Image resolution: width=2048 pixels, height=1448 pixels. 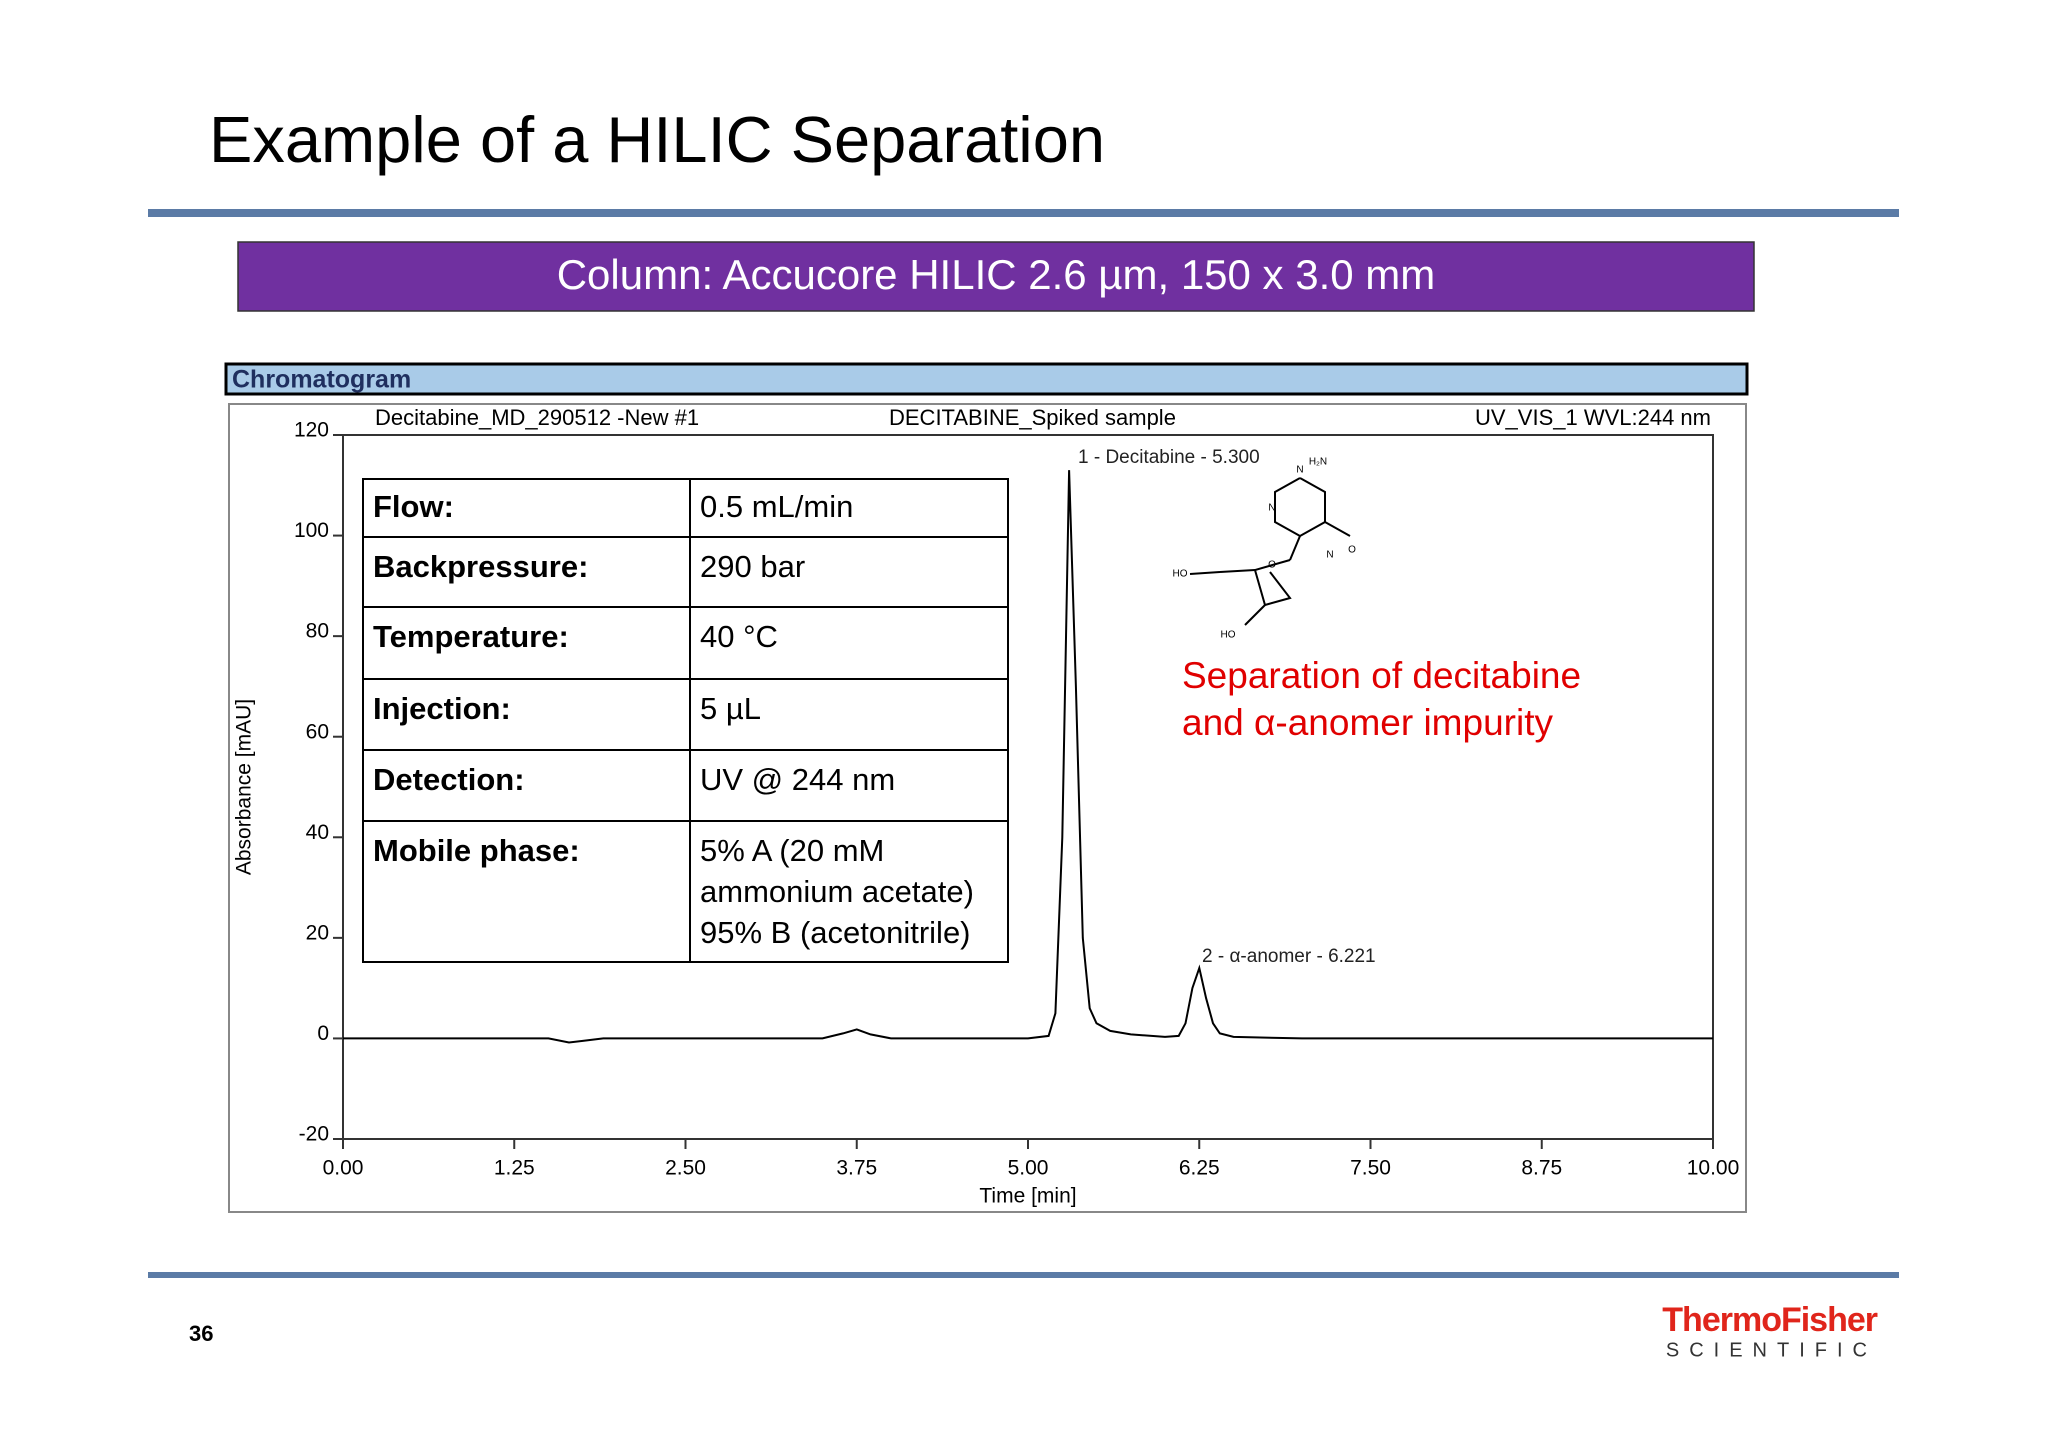 I want to click on y-tick-label: 0, so click(x=323, y=1033).